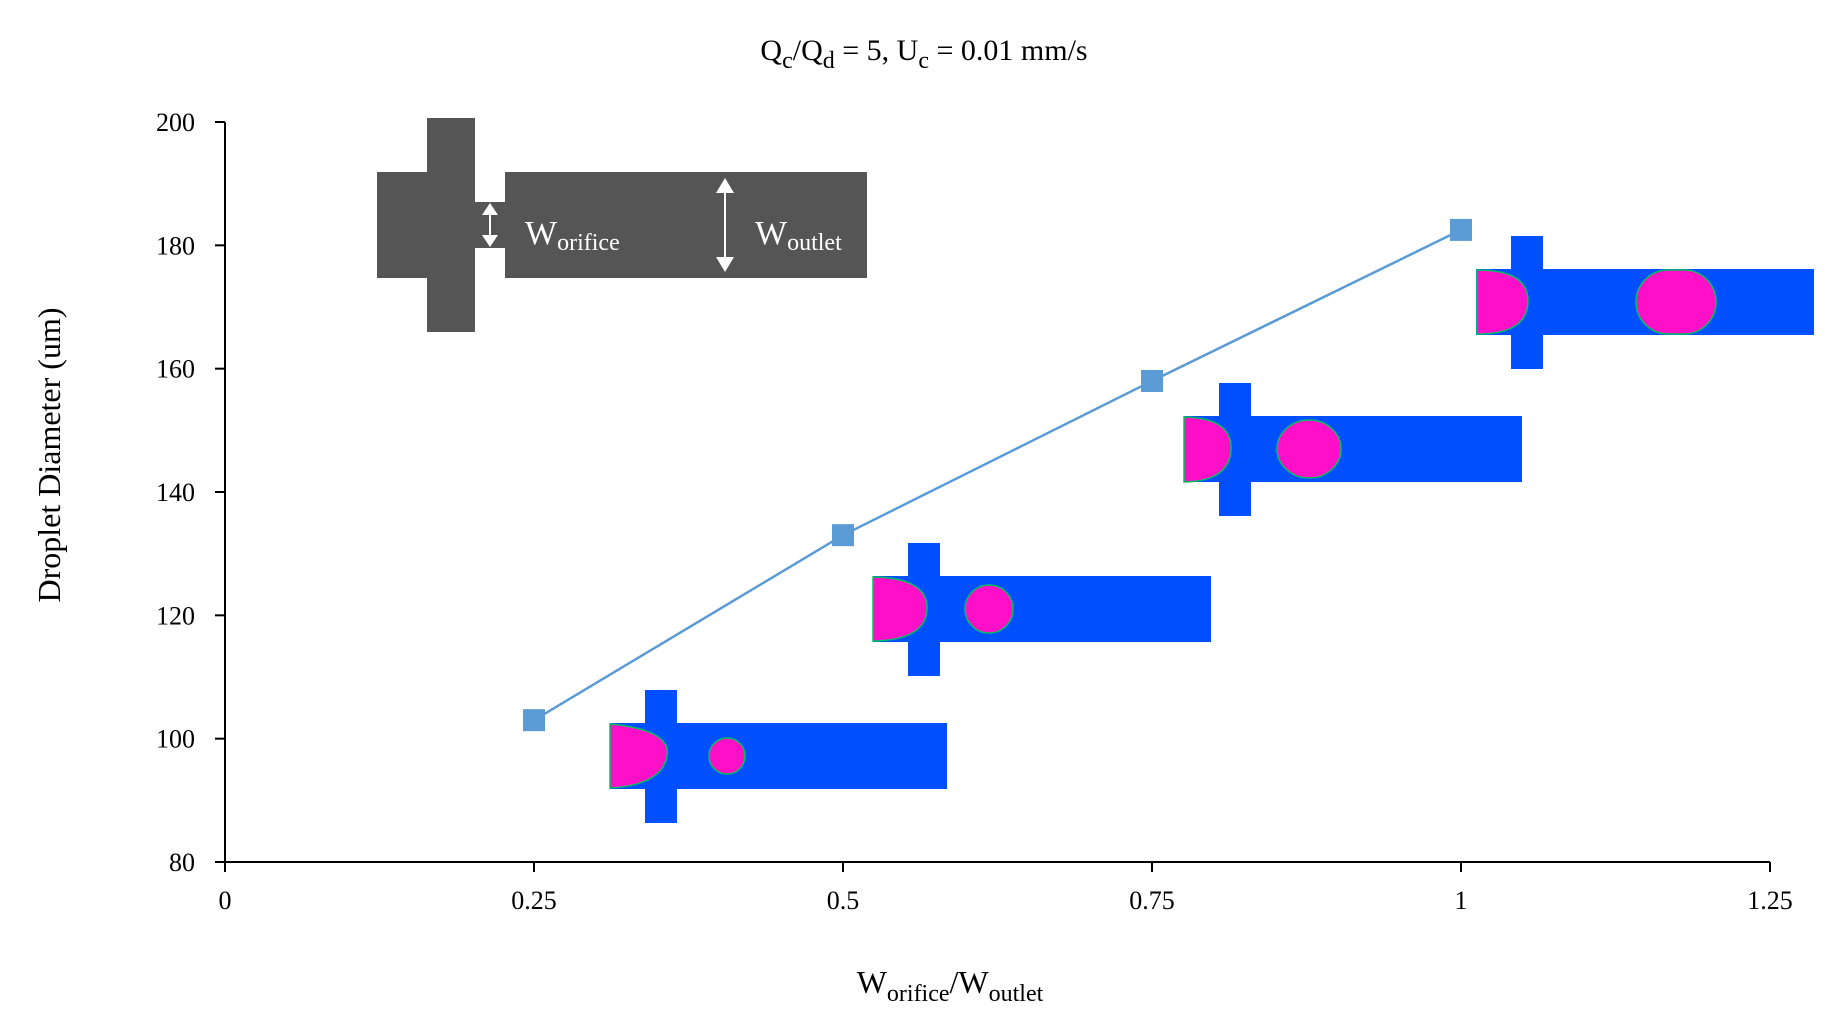  What do you see at coordinates (1461, 900) in the screenshot?
I see `x-tick-label: 1` at bounding box center [1461, 900].